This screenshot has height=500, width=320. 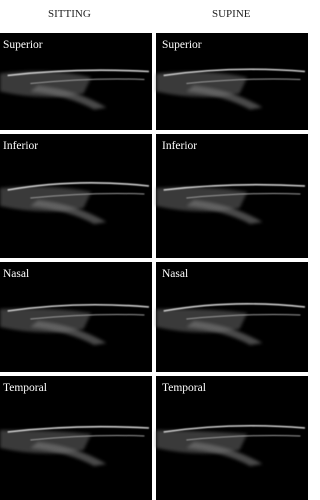 I want to click on column-header: SITTING, so click(x=69, y=14).